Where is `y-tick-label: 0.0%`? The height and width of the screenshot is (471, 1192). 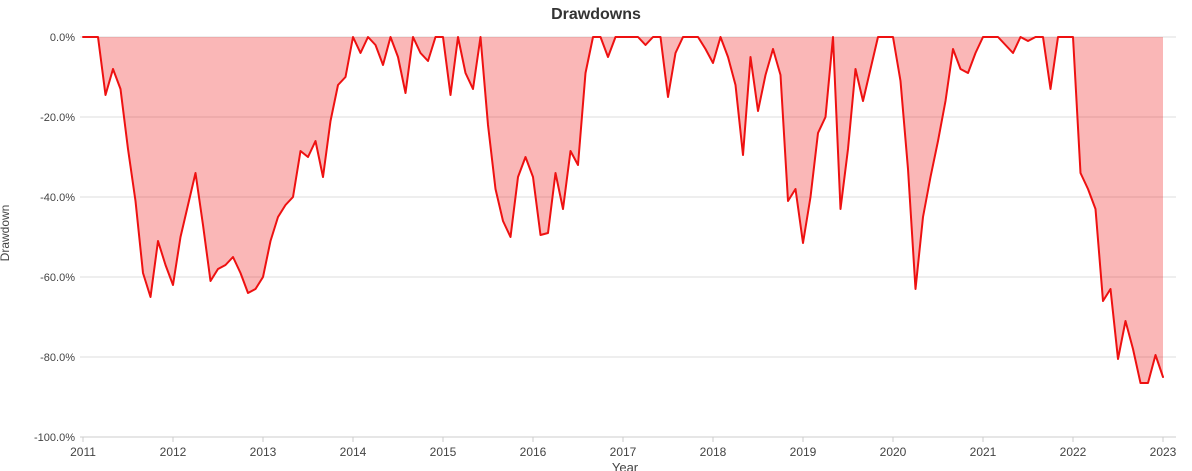
y-tick-label: 0.0% is located at coordinates (62, 38).